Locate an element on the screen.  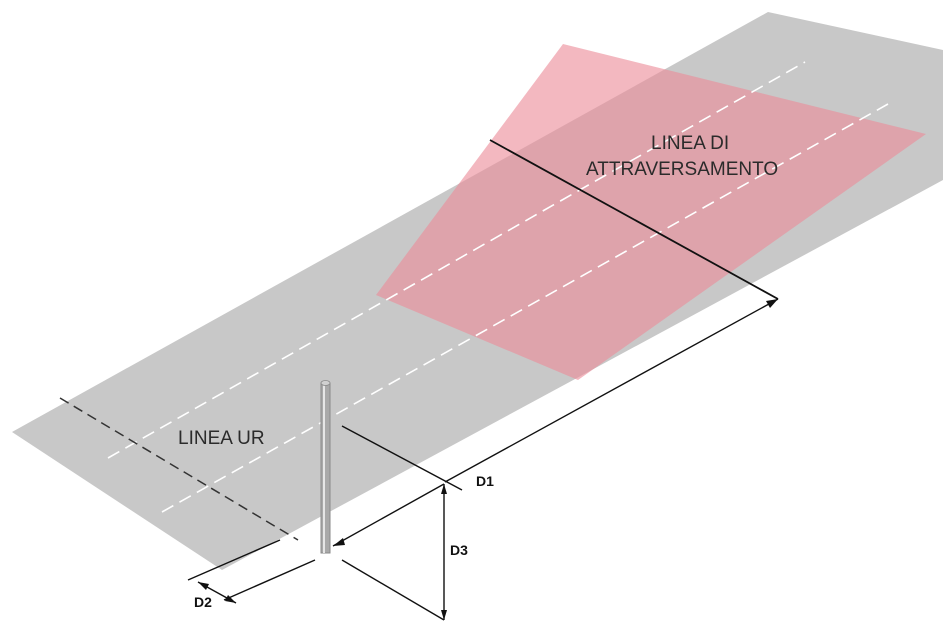
crossing-line-label-1: LINEA DI is located at coordinates (690, 143).